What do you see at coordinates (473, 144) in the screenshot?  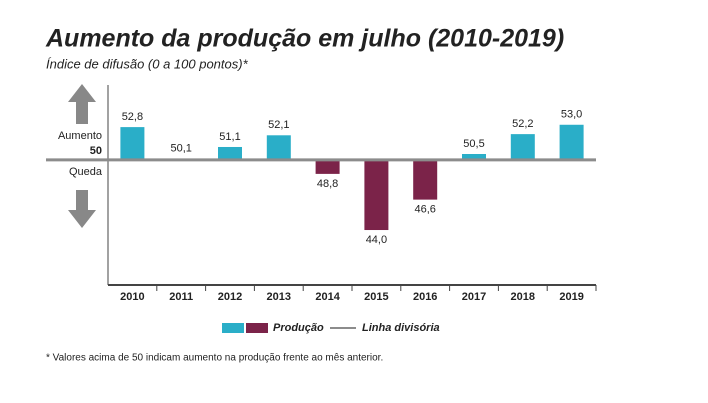 I see `value-label: 50,5` at bounding box center [473, 144].